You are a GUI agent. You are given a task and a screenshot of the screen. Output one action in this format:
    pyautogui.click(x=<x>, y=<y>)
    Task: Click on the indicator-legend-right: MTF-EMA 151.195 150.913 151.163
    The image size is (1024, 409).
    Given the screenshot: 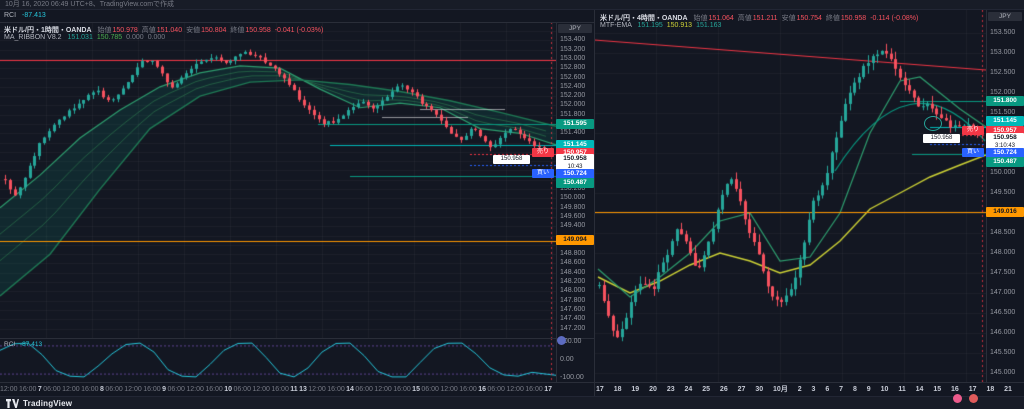 What is the action you would take?
    pyautogui.click(x=660, y=25)
    